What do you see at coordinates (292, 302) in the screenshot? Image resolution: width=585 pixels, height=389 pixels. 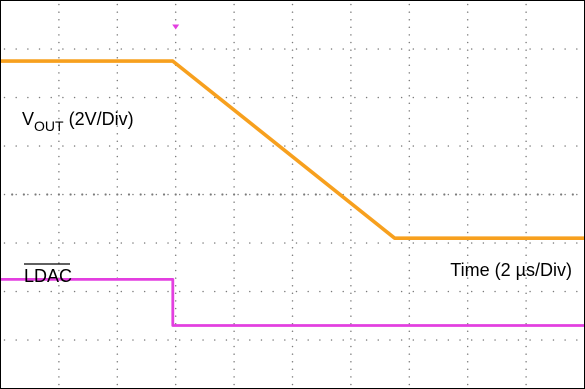 I see `ldac-trace` at bounding box center [292, 302].